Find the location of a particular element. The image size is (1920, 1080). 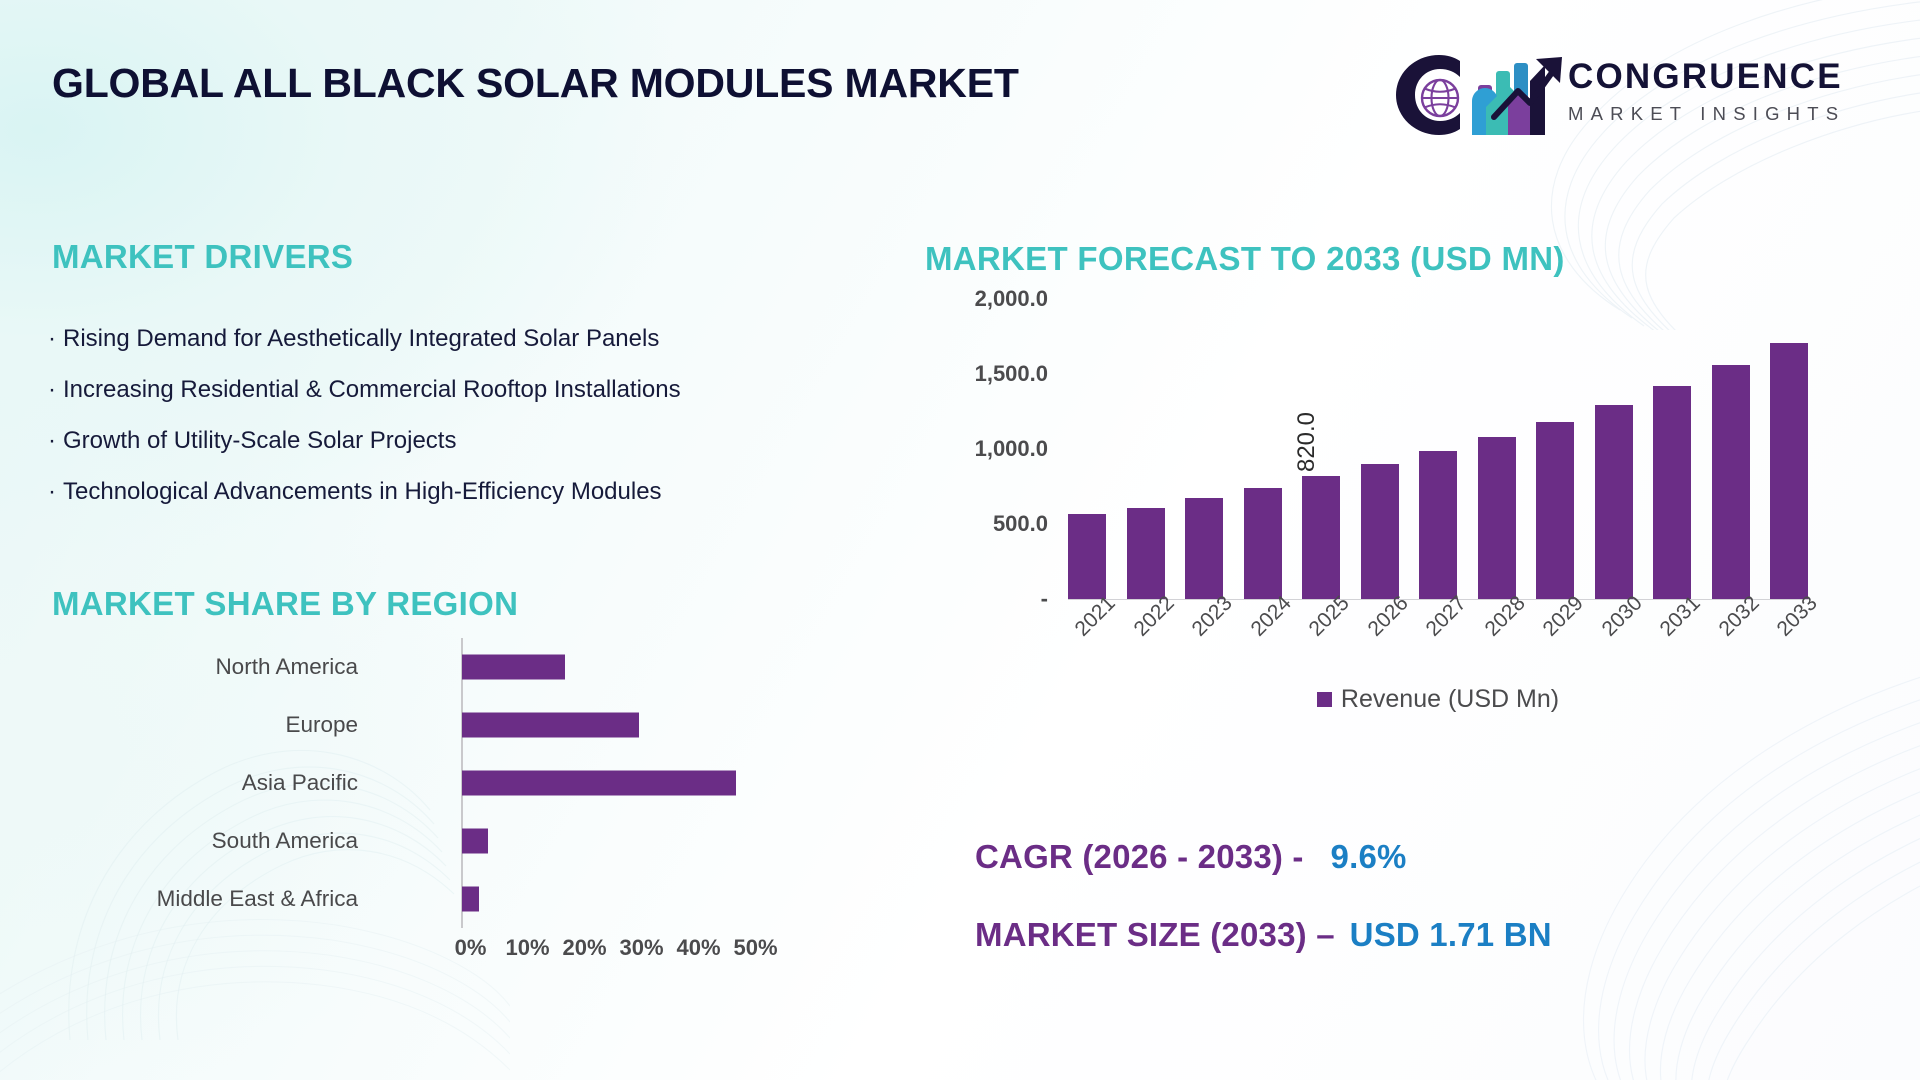

logo-tagline: MARKET INSIGHTS is located at coordinates (1707, 113).